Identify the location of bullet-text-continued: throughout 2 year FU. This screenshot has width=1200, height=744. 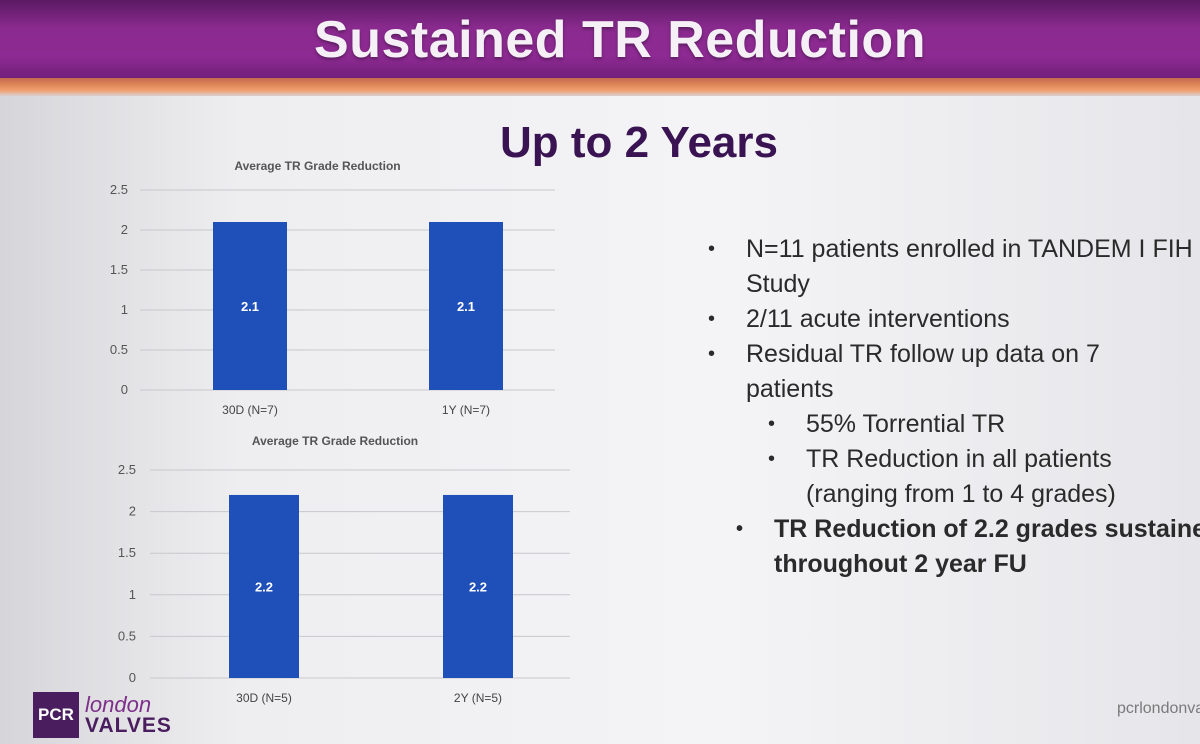
(900, 564).